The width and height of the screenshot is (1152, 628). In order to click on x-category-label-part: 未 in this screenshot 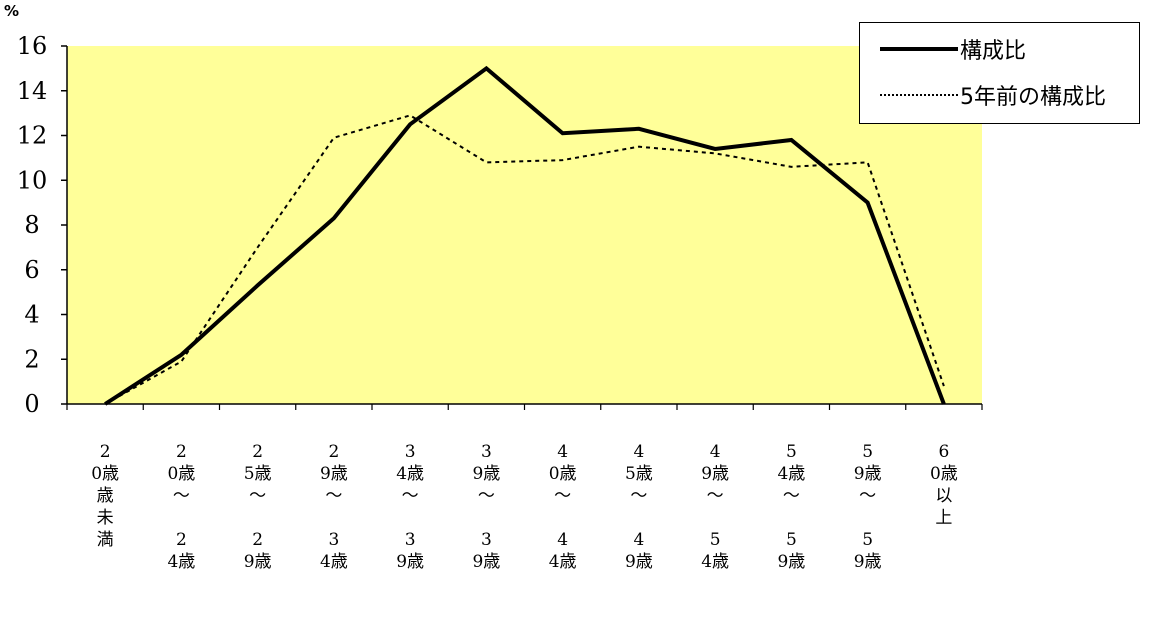, I will do `click(105, 518)`.